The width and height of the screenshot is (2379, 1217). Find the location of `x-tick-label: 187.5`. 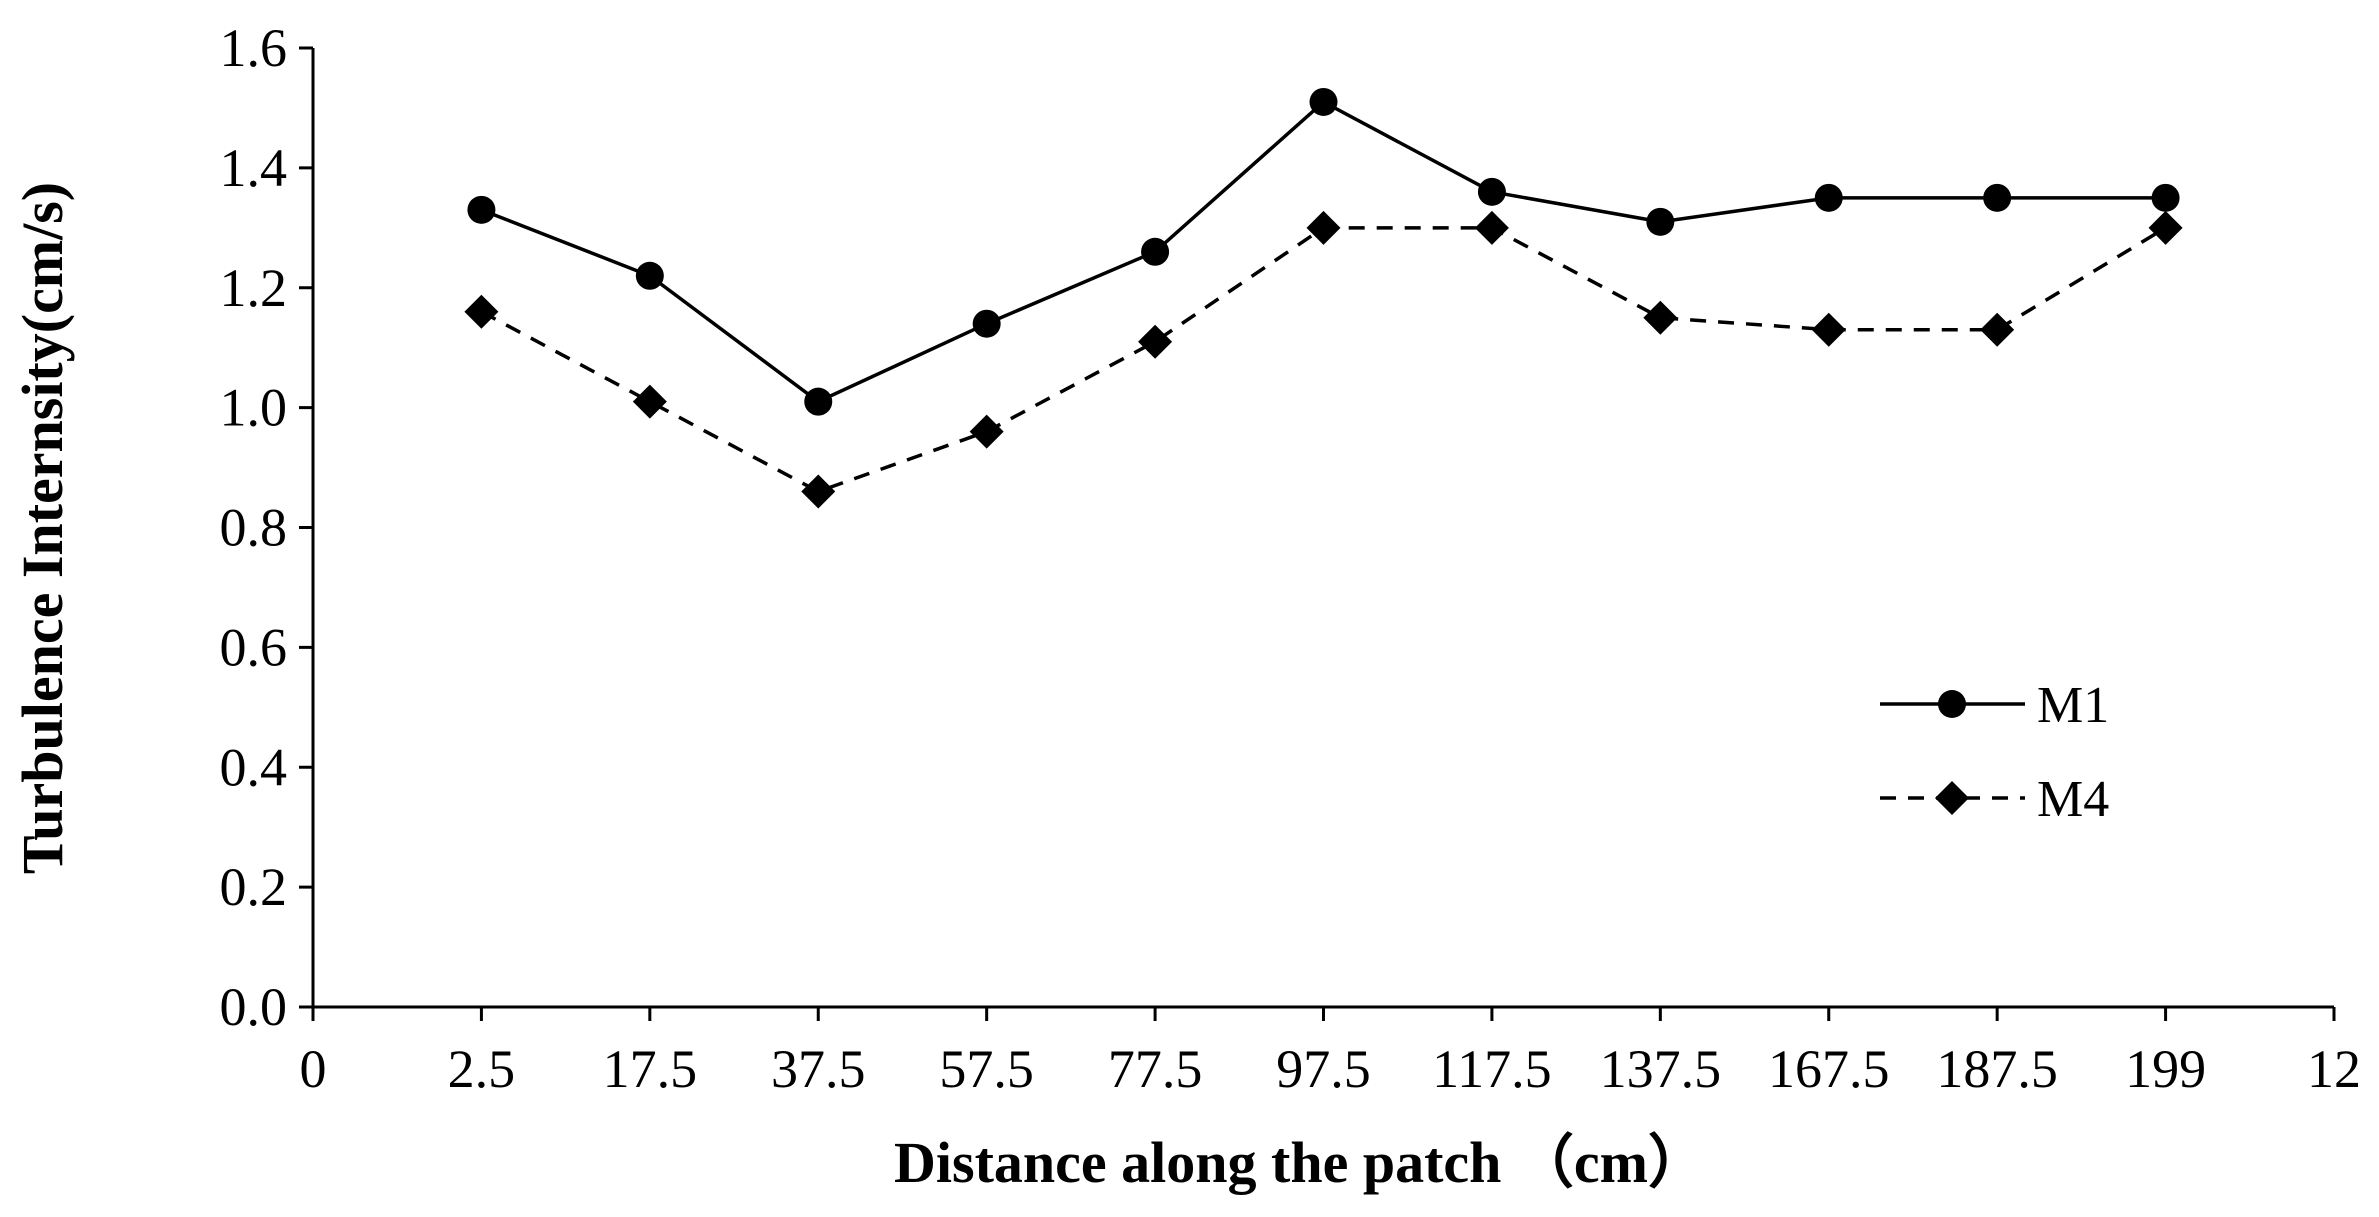

x-tick-label: 187.5 is located at coordinates (1997, 1069).